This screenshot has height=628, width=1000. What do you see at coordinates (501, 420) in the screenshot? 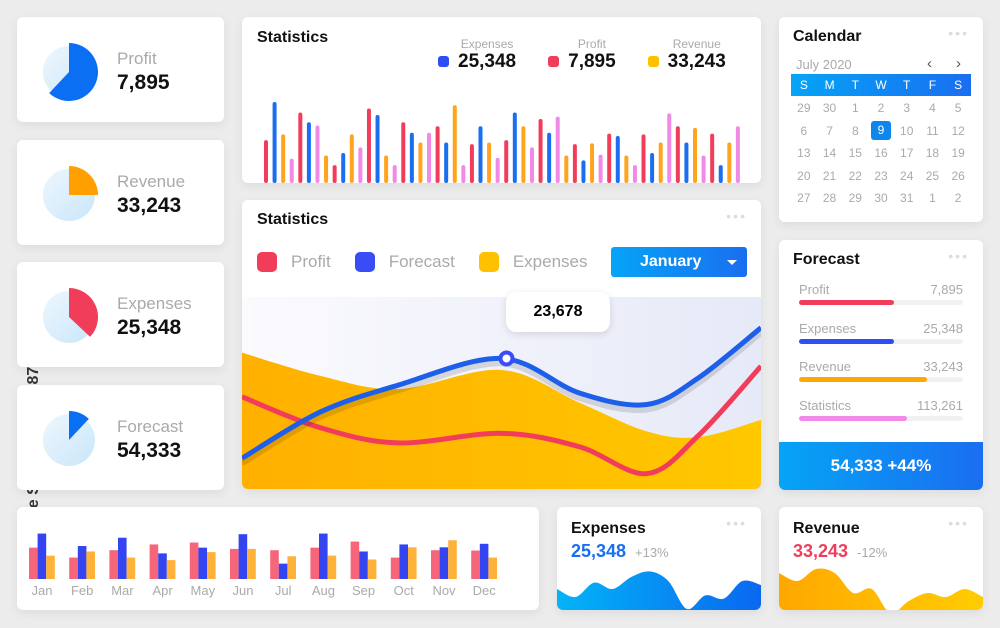
I see `expenses-area` at bounding box center [501, 420].